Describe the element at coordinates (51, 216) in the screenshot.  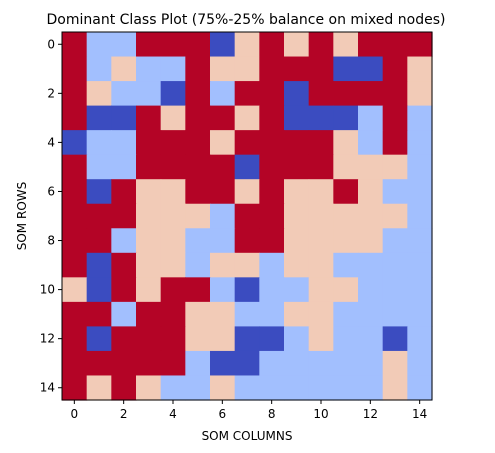
I see `y-axis-ticks: 0 2 4 6 8 10 12 14` at that location.